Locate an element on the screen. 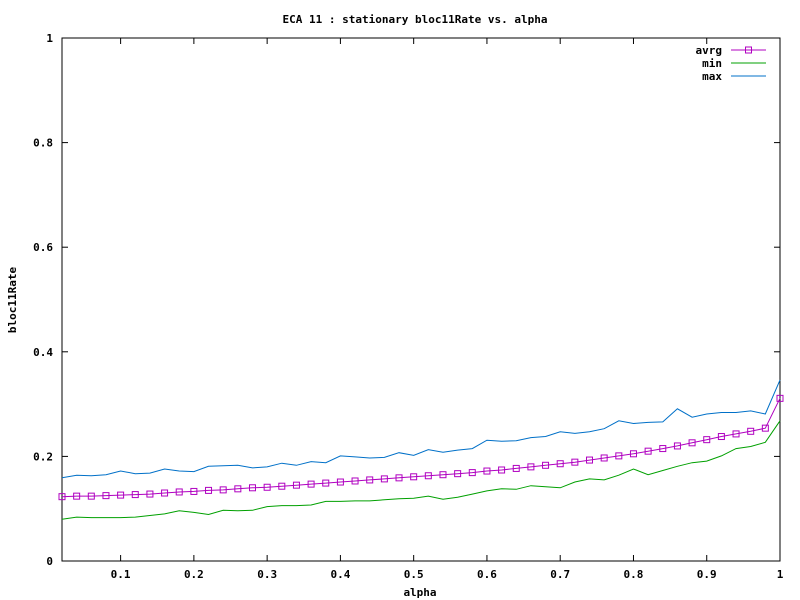 The width and height of the screenshot is (800, 600). x-tick-label: 1 is located at coordinates (780, 574).